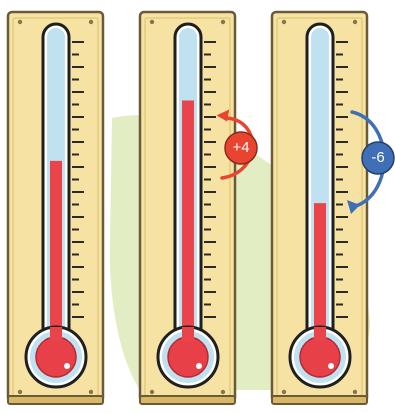 This screenshot has width=395, height=413. Describe the element at coordinates (284, 22) in the screenshot. I see `nail-3a` at that location.